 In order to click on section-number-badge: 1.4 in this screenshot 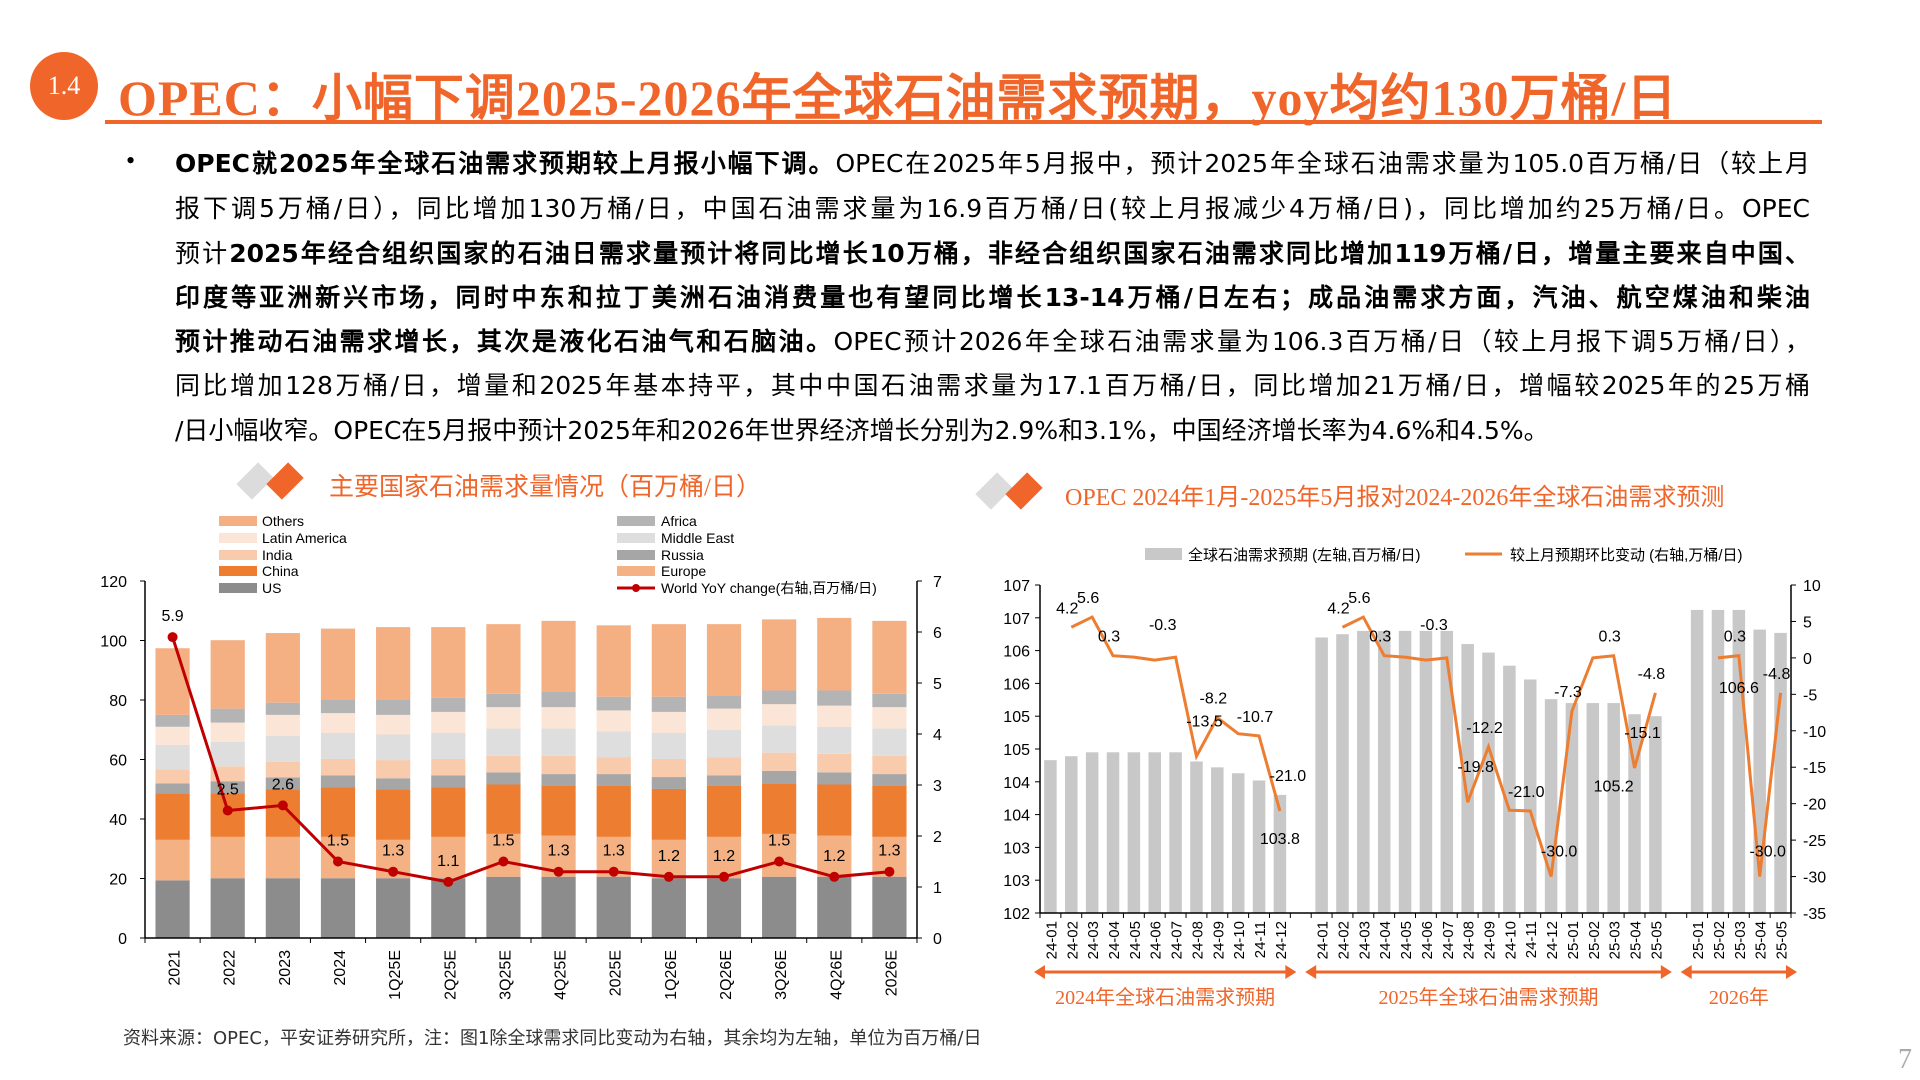, I will do `click(64, 86)`.